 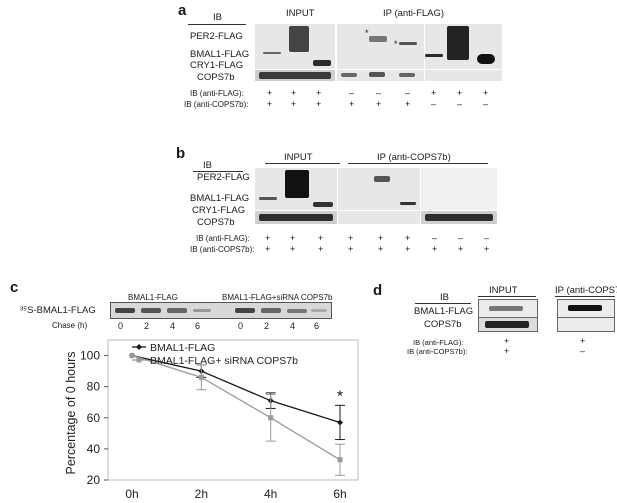 What do you see at coordinates (71, 413) in the screenshot?
I see `y-axis-label: Percentage of 0 hours` at bounding box center [71, 413].